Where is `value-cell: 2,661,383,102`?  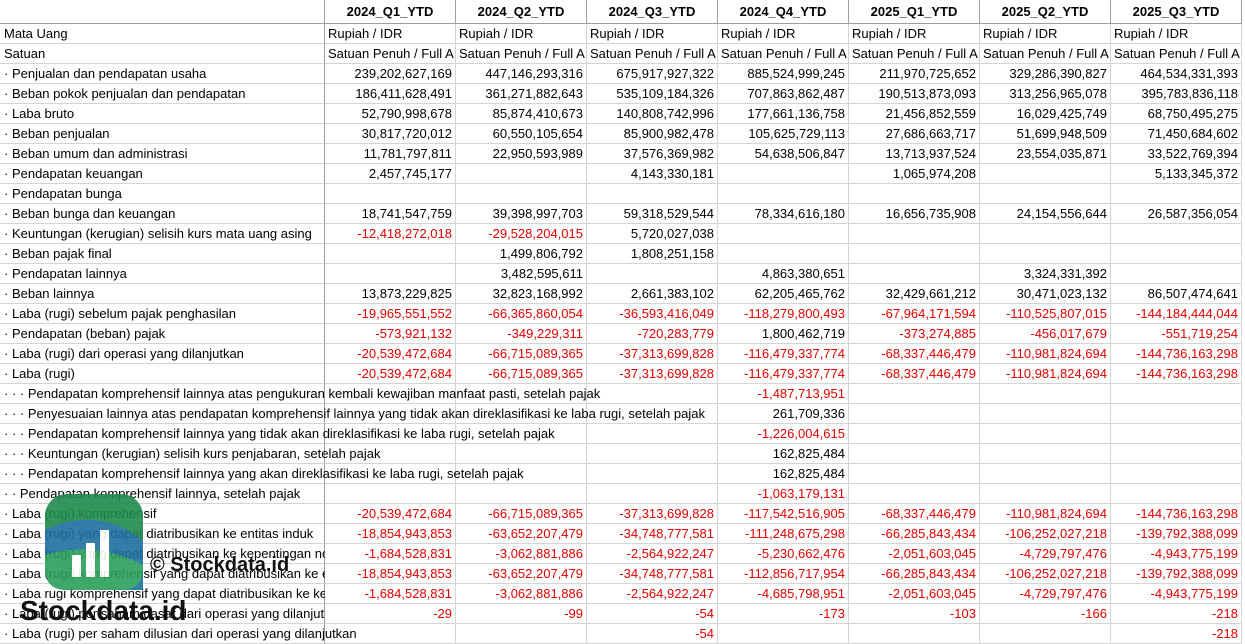 value-cell: 2,661,383,102 is located at coordinates (672, 293).